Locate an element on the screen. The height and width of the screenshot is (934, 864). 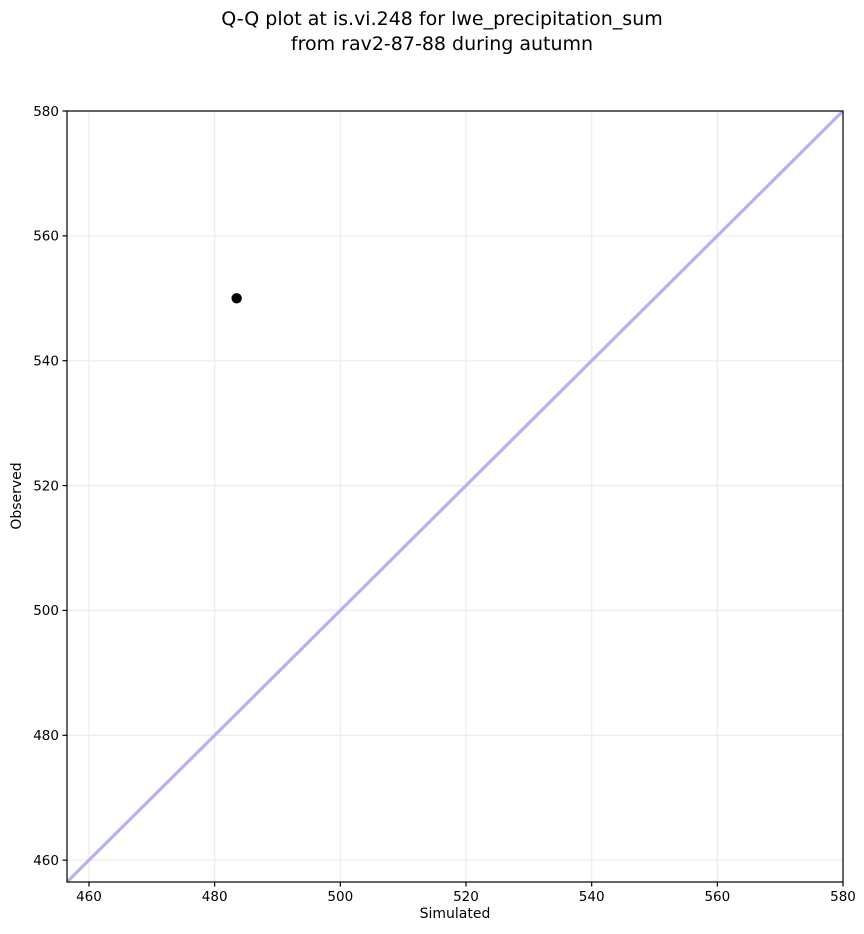
x-tick-label: 560 is located at coordinates (717, 897).